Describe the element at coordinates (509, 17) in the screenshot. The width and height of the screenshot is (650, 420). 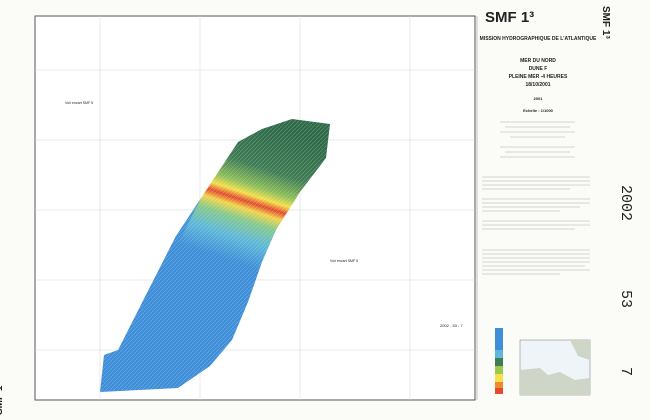
I see `sheet-title: SMF 1³` at that location.